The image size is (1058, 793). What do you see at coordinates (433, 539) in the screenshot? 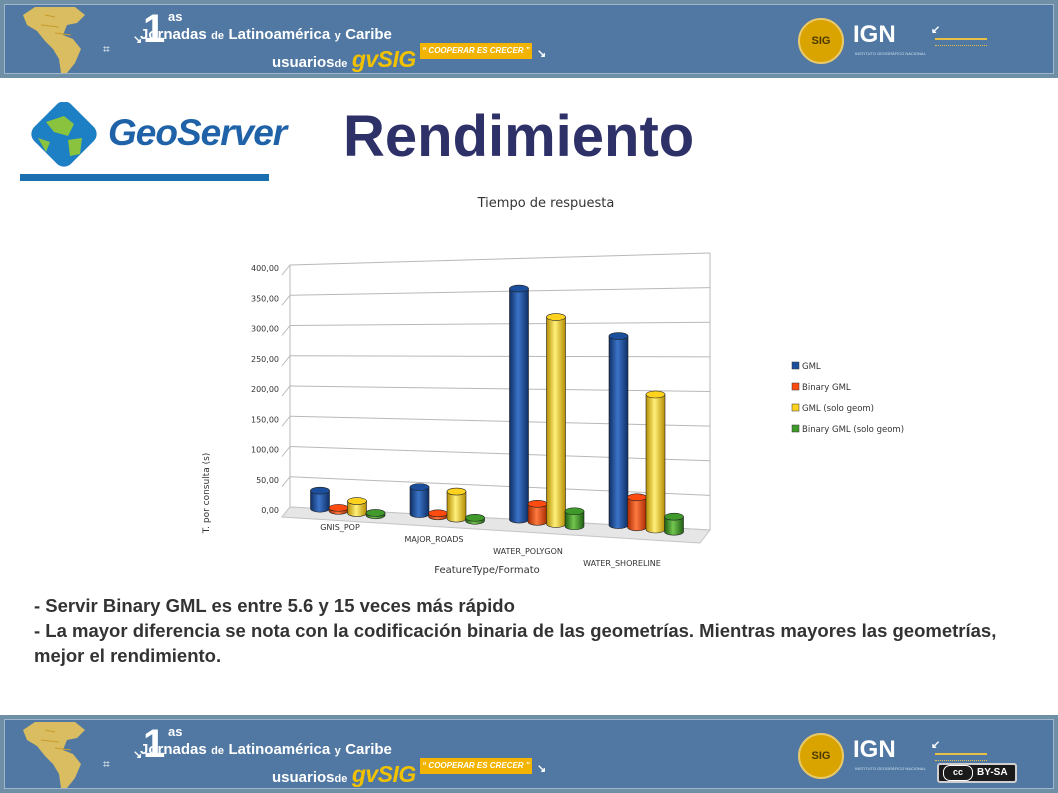
I see `x-tick-label: MAJOR_ROADS` at bounding box center [433, 539].